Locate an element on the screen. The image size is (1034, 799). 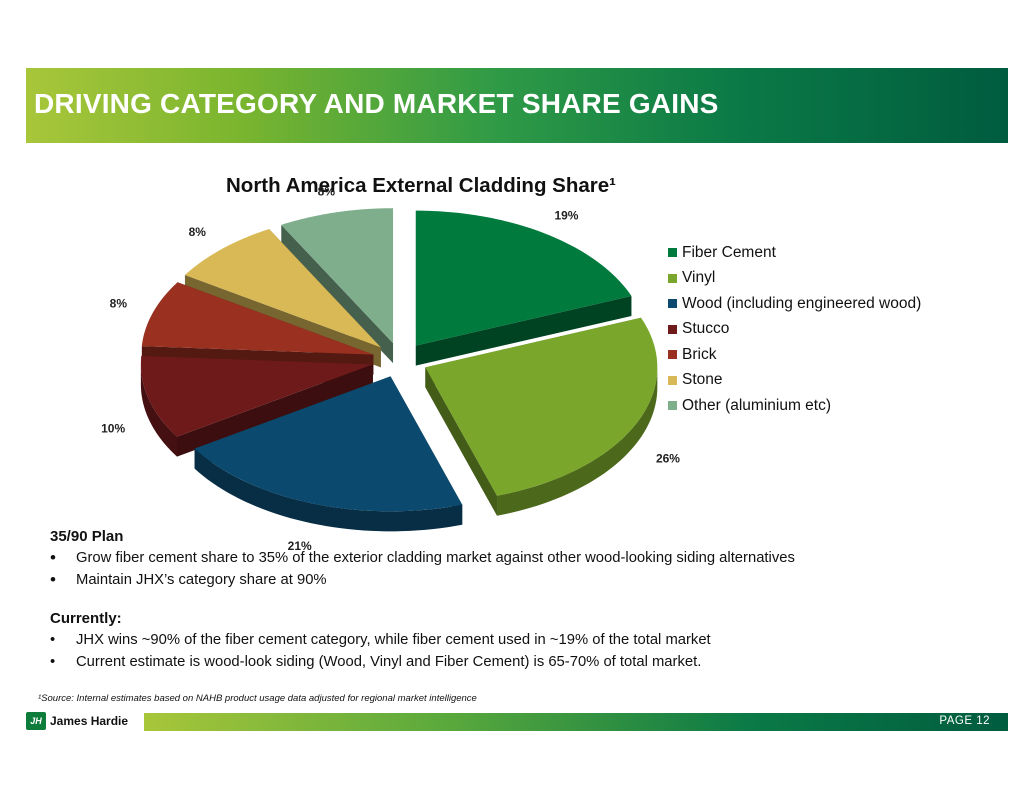
legend-item-wood: Wood (including engineered wood) is located at coordinates (794, 304).